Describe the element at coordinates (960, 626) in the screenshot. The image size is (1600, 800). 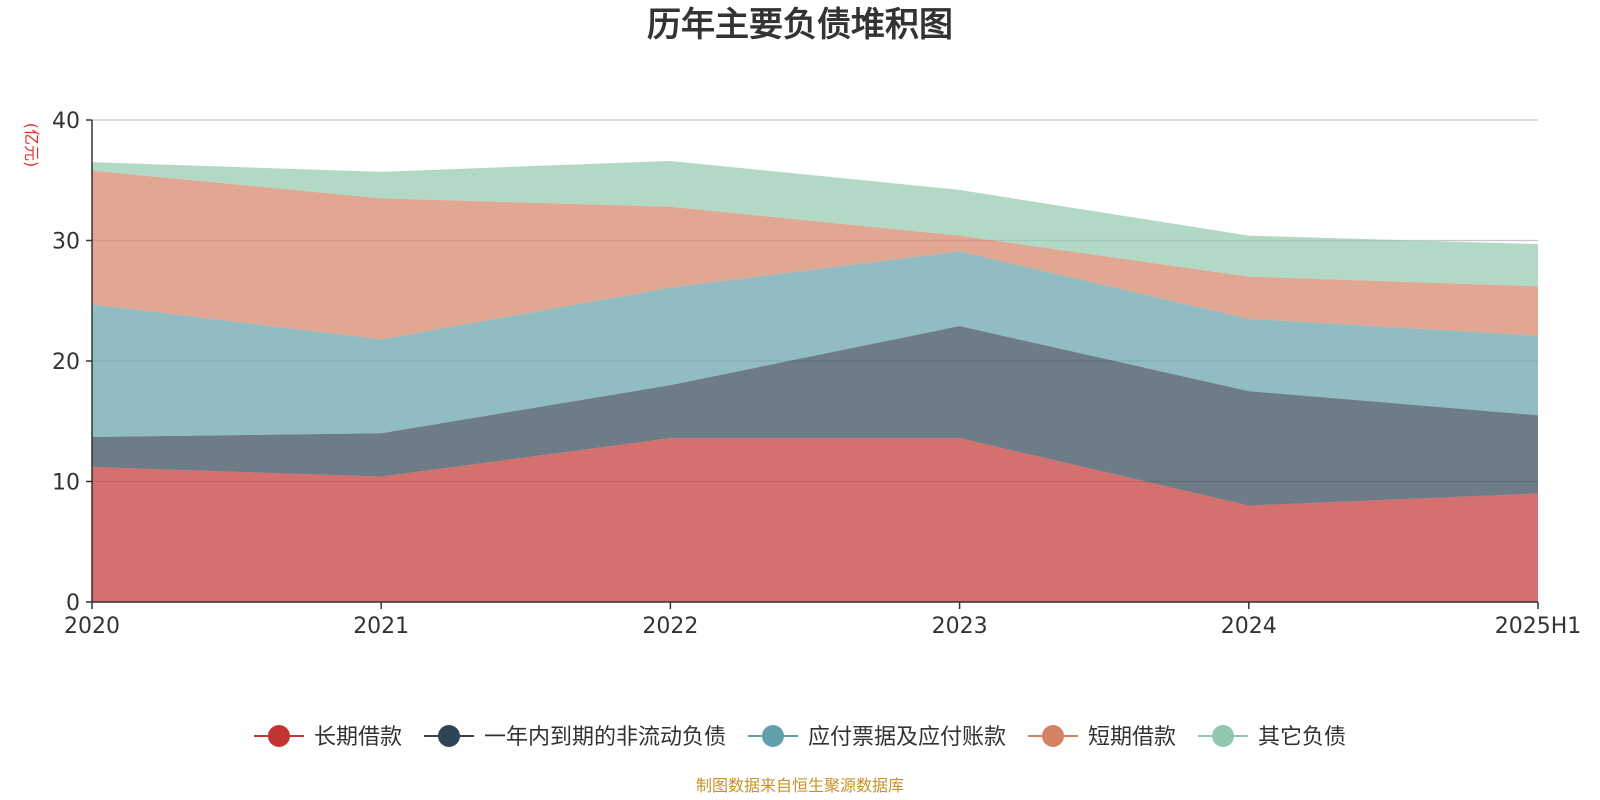
I see `x-tick-label-3: 2023` at that location.